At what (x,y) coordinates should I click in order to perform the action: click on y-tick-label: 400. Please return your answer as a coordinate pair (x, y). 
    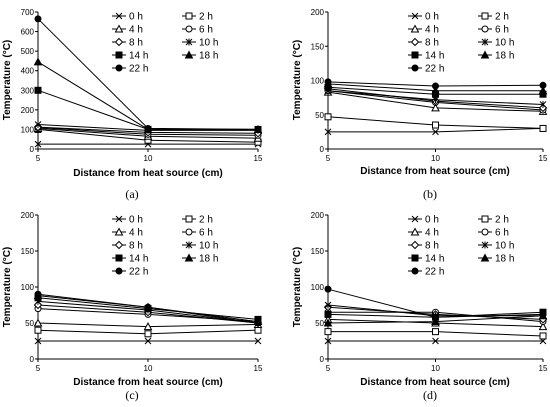
    Looking at the image, I should click on (28, 71).